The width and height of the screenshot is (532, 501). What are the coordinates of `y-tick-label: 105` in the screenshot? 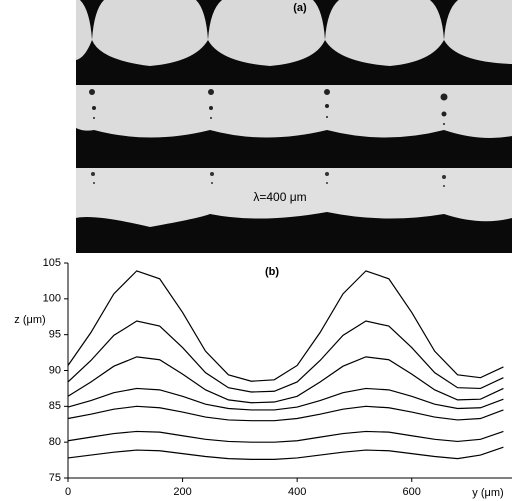 It's located at (52, 263).